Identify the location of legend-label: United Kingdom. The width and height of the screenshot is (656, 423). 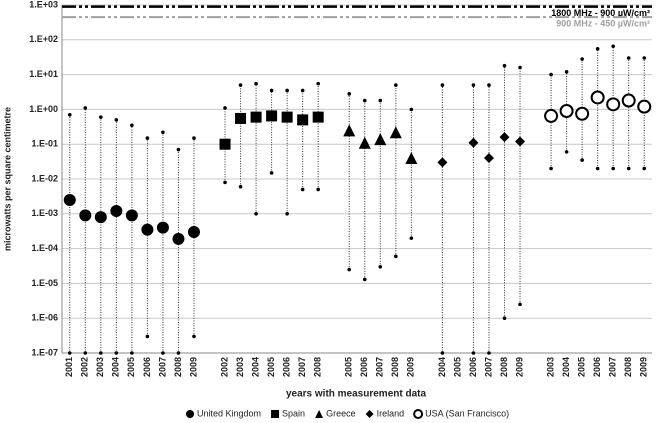
(229, 413).